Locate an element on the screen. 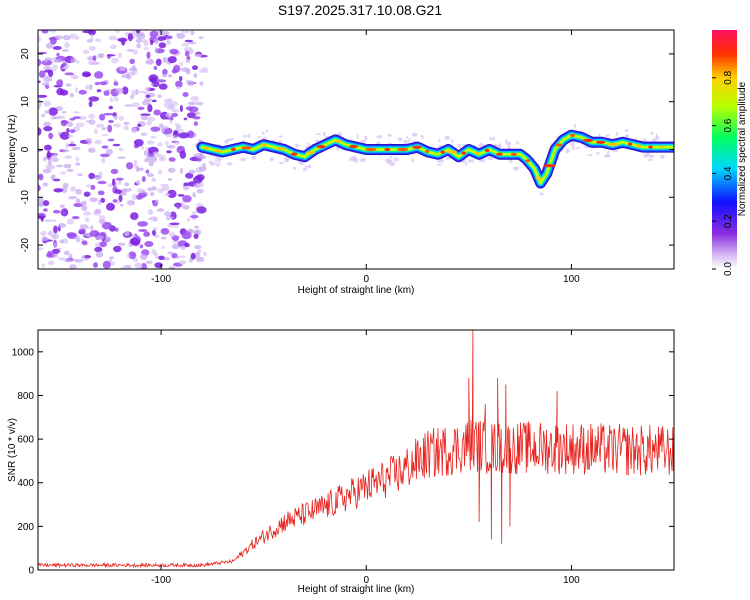 This screenshot has height=600, width=750. y-tick-label: 20 is located at coordinates (25, 54).